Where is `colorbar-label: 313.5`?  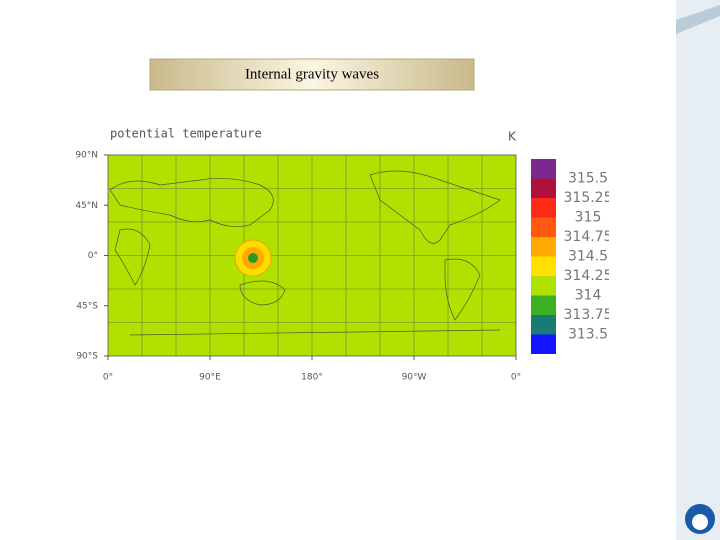 colorbar-label: 313.5 is located at coordinates (588, 335).